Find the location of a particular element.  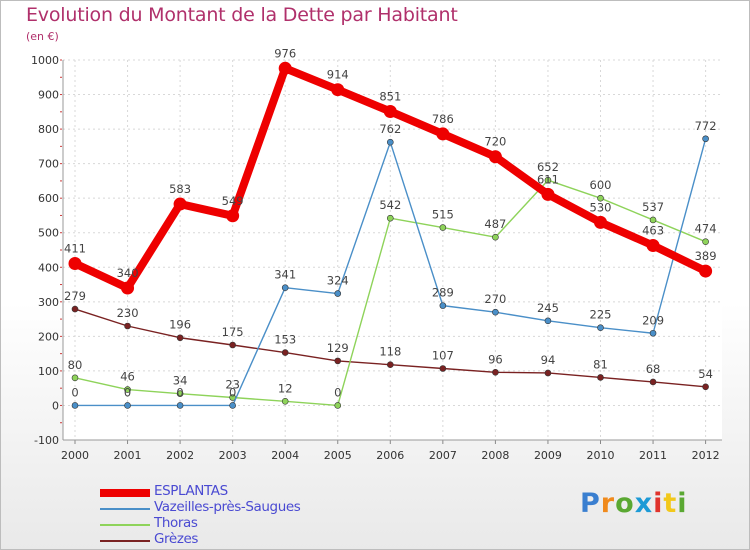

data-label: 68 is located at coordinates (653, 369).